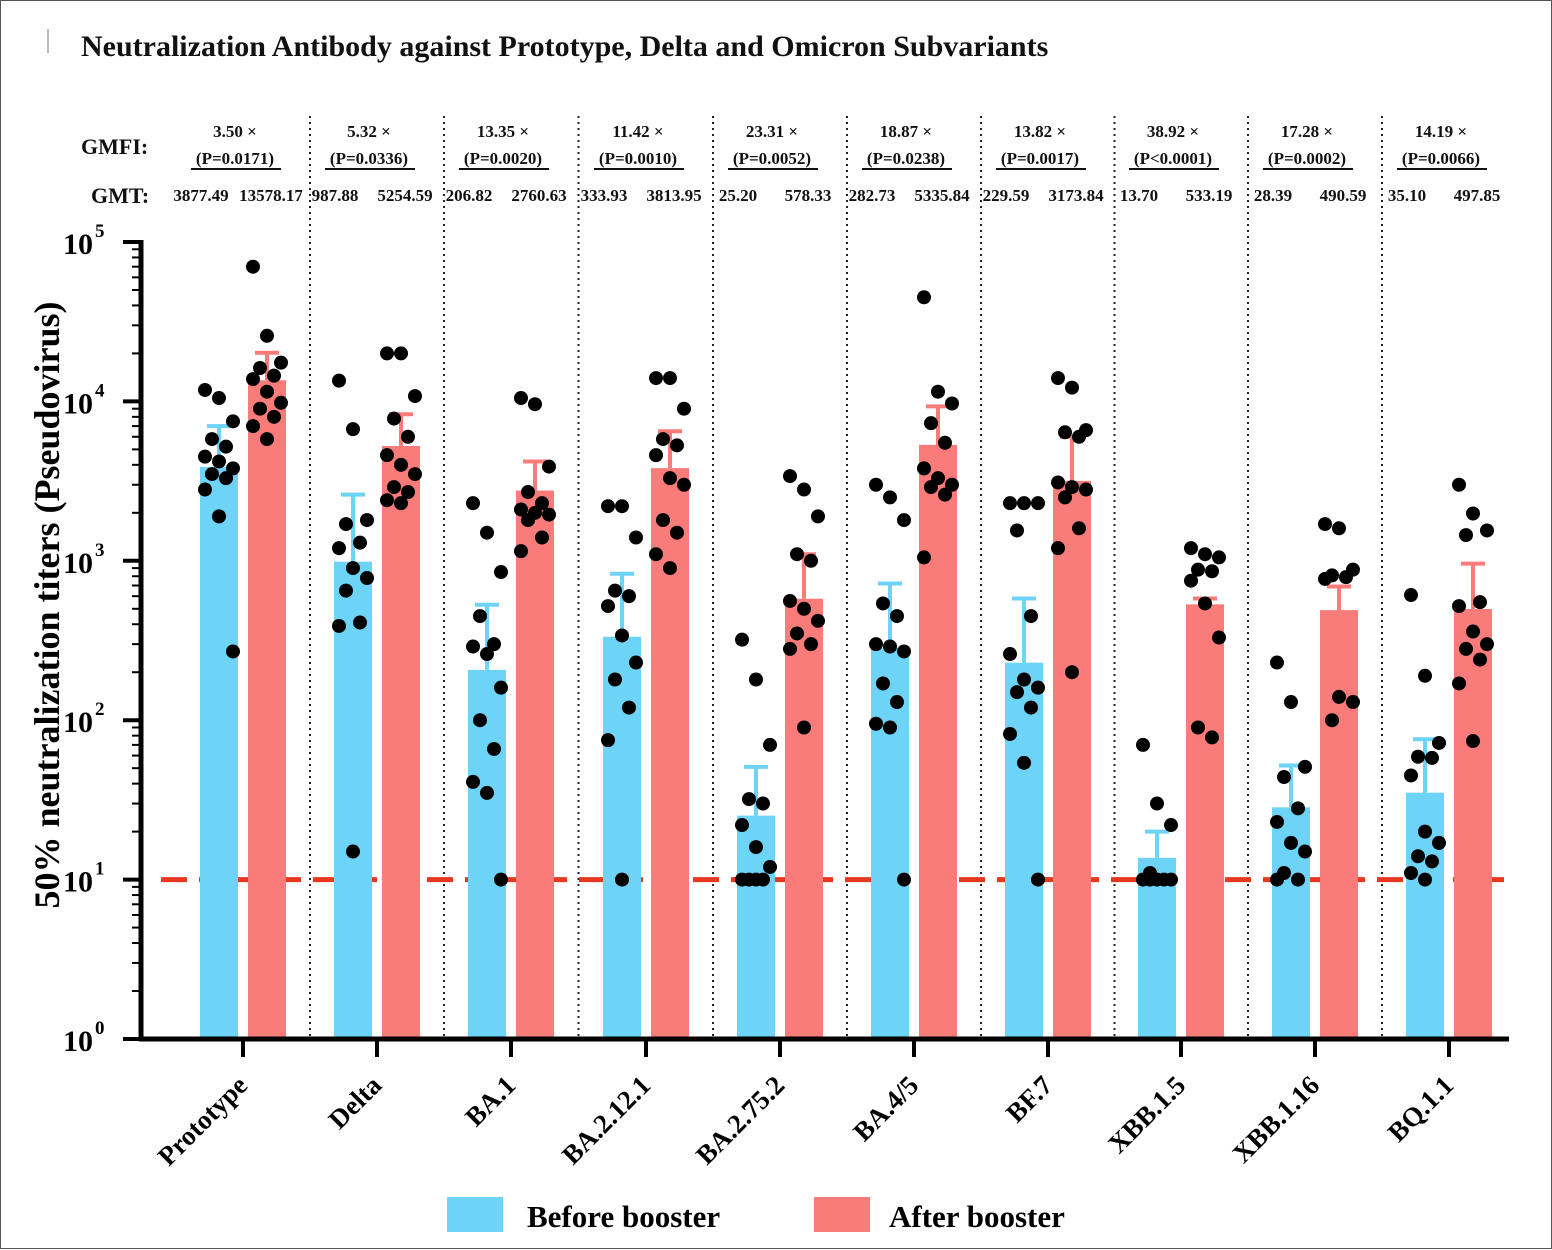 This screenshot has width=1552, height=1250. I want to click on gmfi-row-label: GMFI:, so click(114, 146).